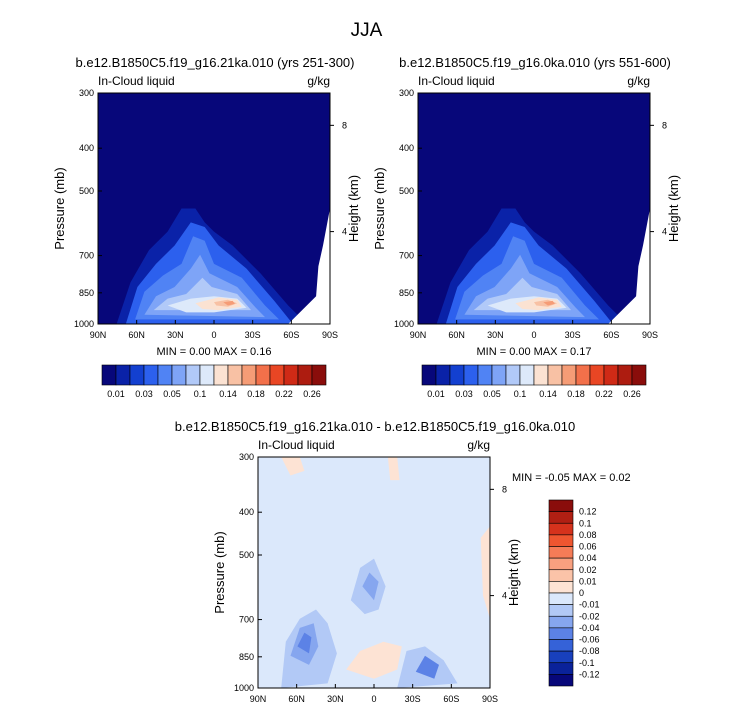  Describe the element at coordinates (588, 558) in the screenshot. I see `colorbar-label: 0.04` at that location.